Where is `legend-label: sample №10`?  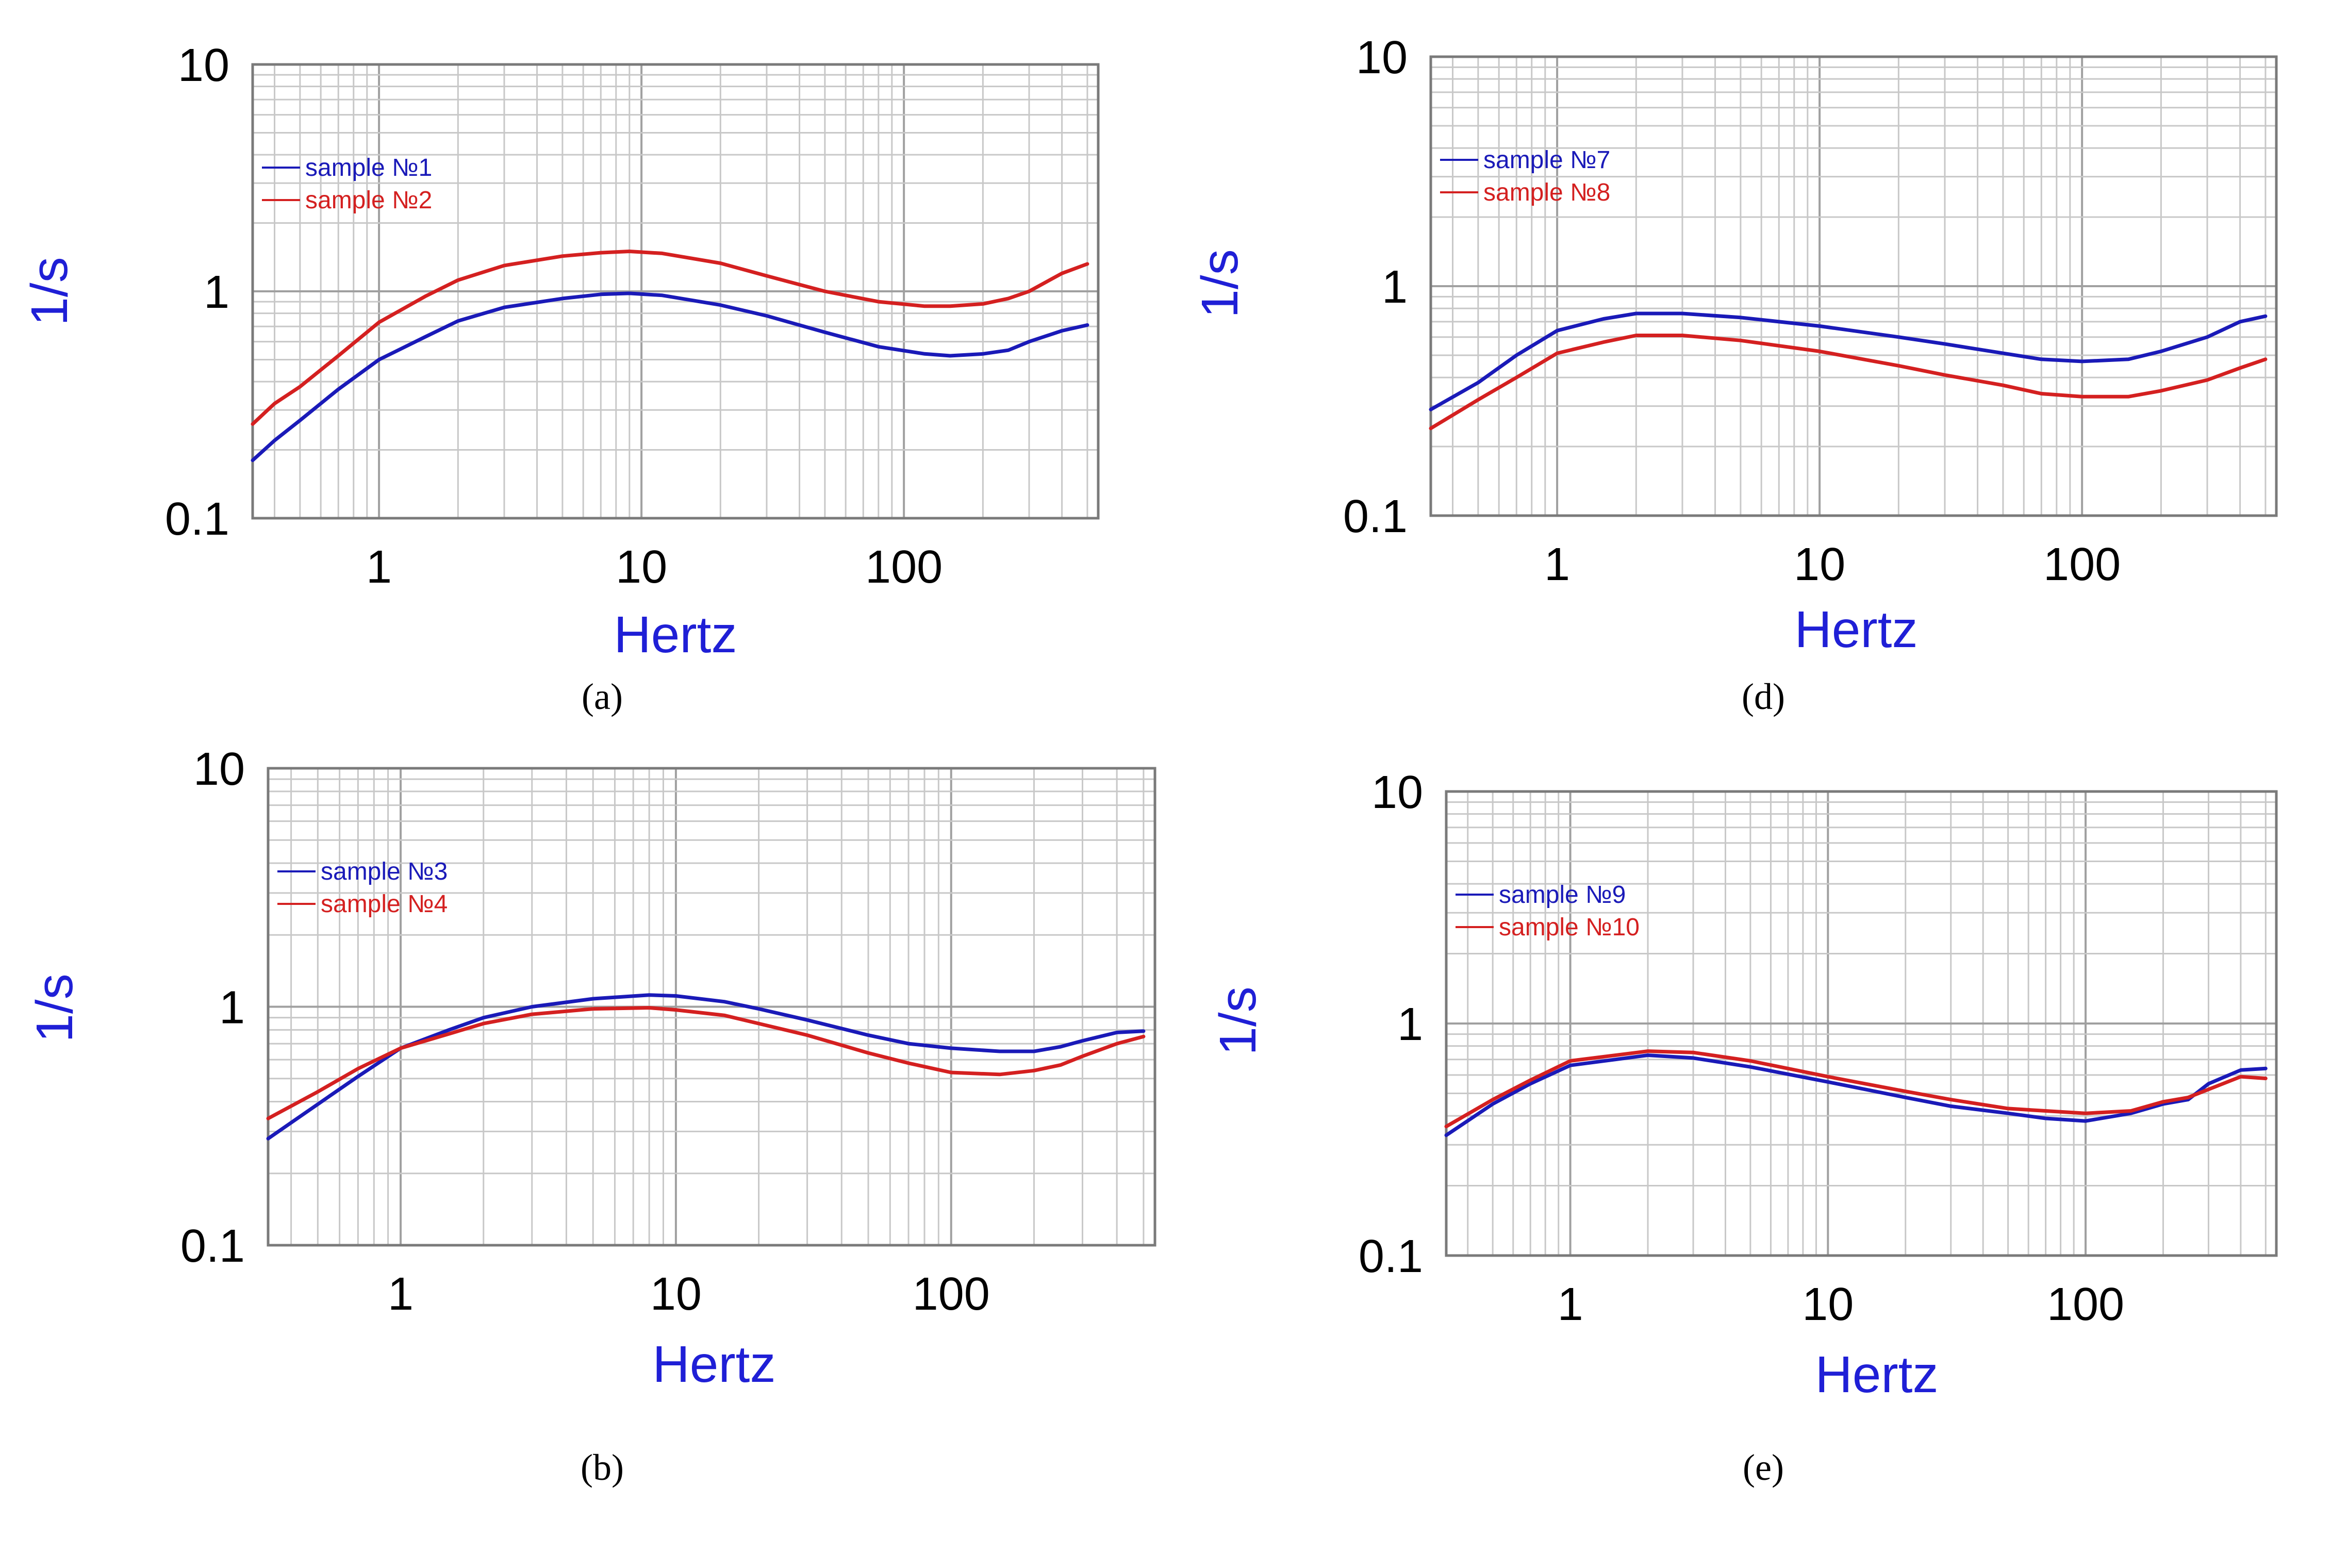 legend-label: sample №10 is located at coordinates (1569, 927).